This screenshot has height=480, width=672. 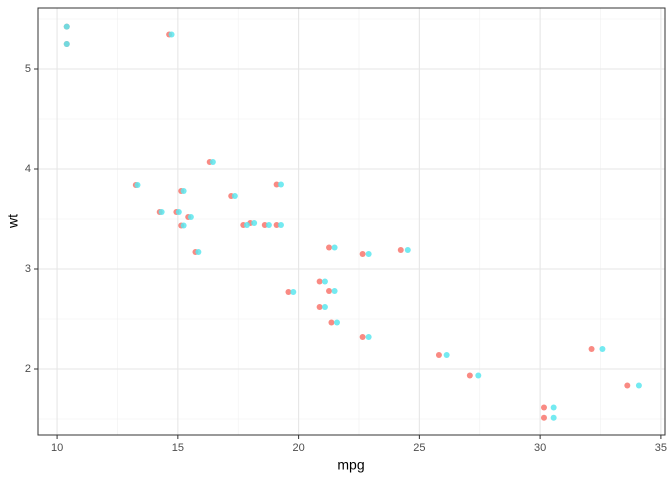 I want to click on x-tick-label: 15, so click(x=178, y=448).